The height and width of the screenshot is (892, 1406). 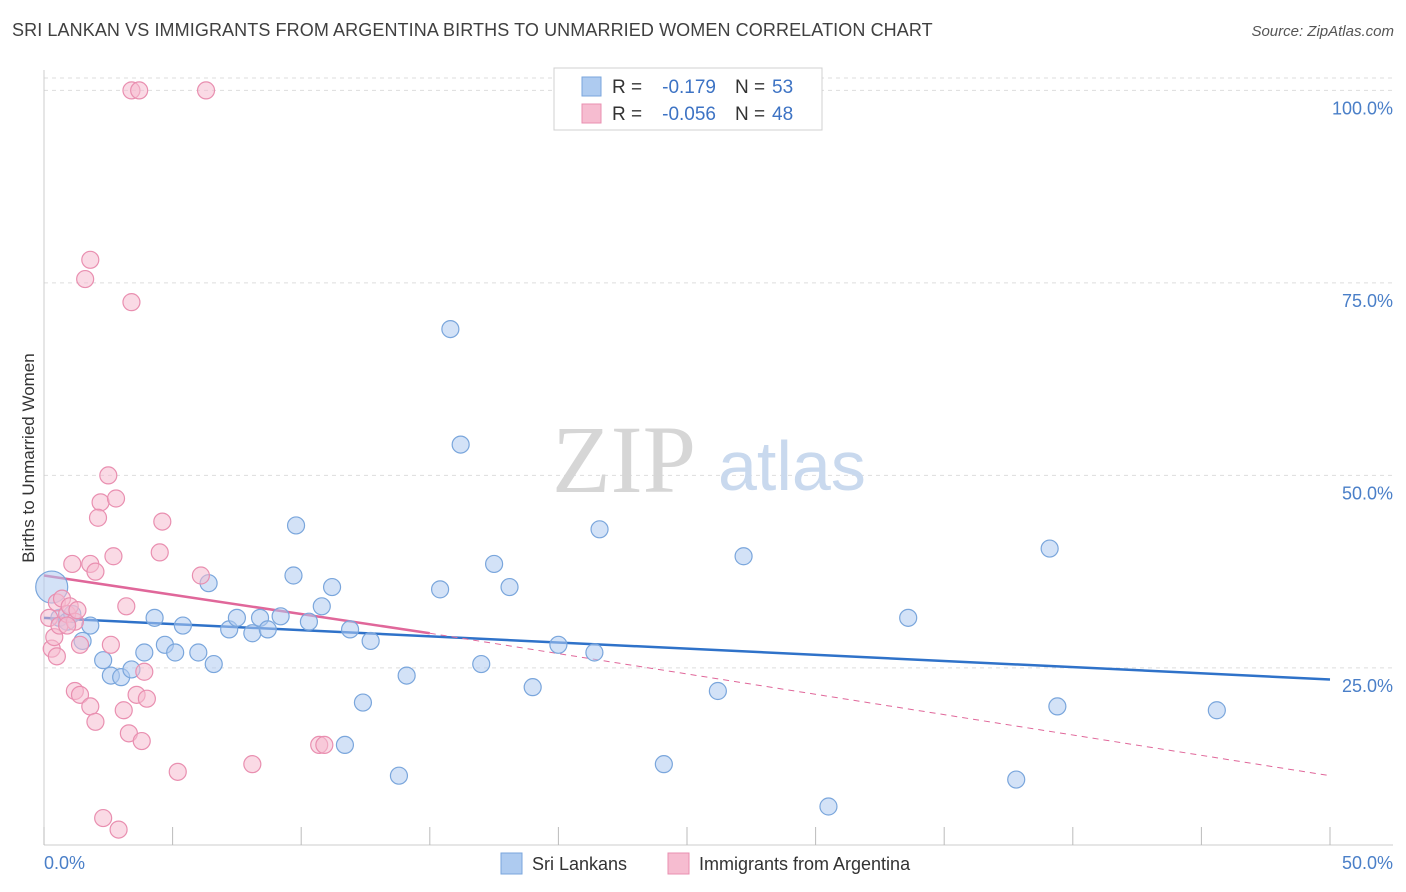 What do you see at coordinates (1367, 686) in the screenshot?
I see `y-tick-label: 25.0%` at bounding box center [1367, 686].